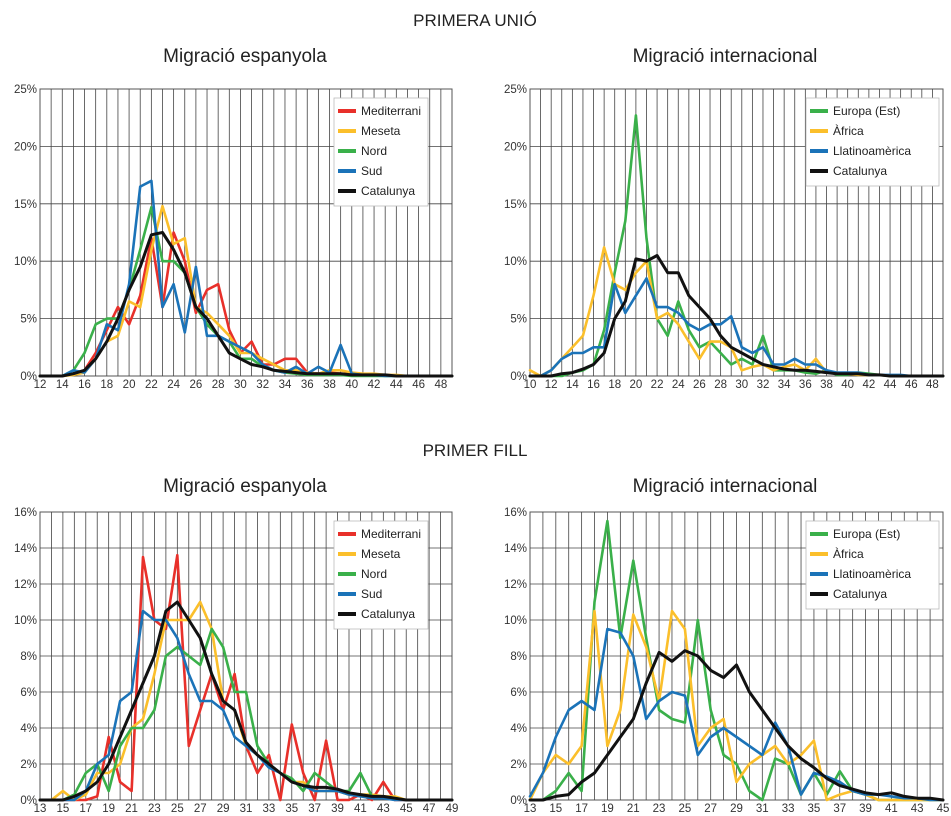  I want to click on x-tick-label: 10, so click(530, 385).